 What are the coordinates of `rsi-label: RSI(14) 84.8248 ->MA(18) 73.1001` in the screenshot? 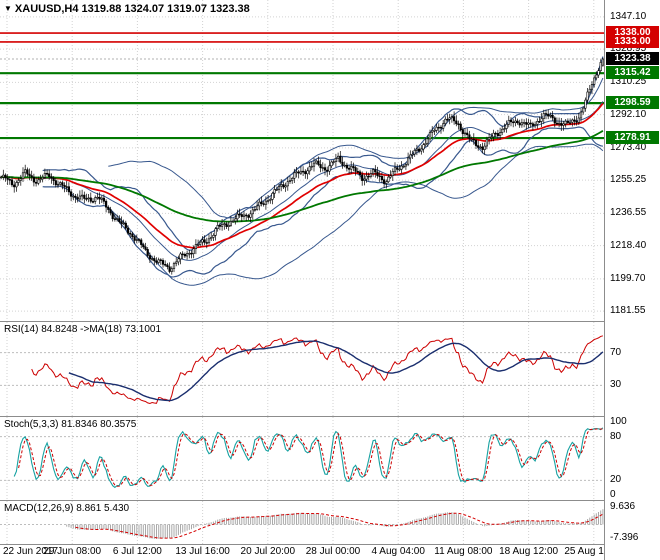 It's located at (83, 329).